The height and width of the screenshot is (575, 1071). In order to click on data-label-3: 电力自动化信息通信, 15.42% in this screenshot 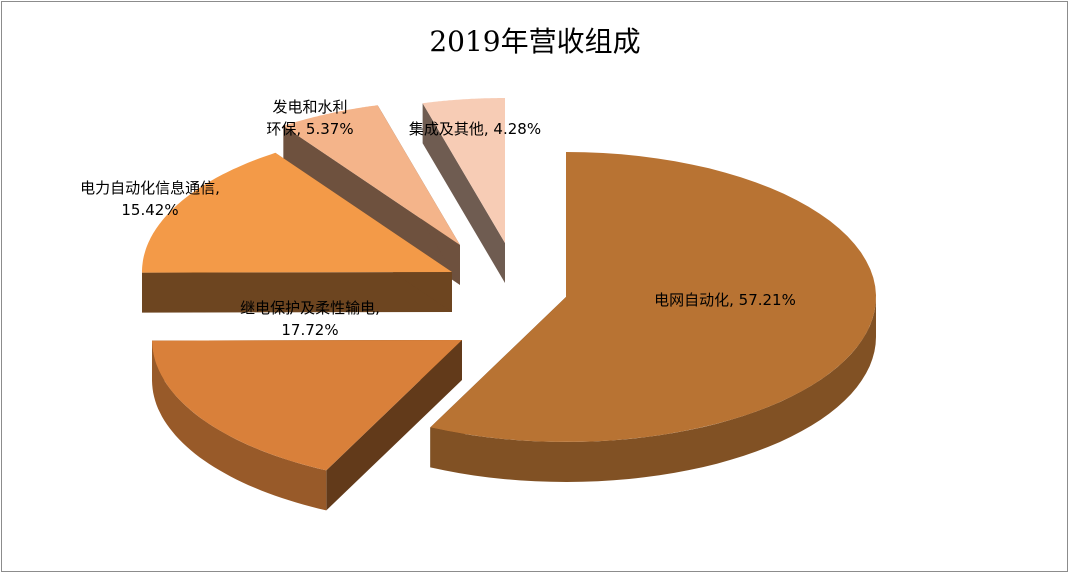, I will do `click(150, 199)`.